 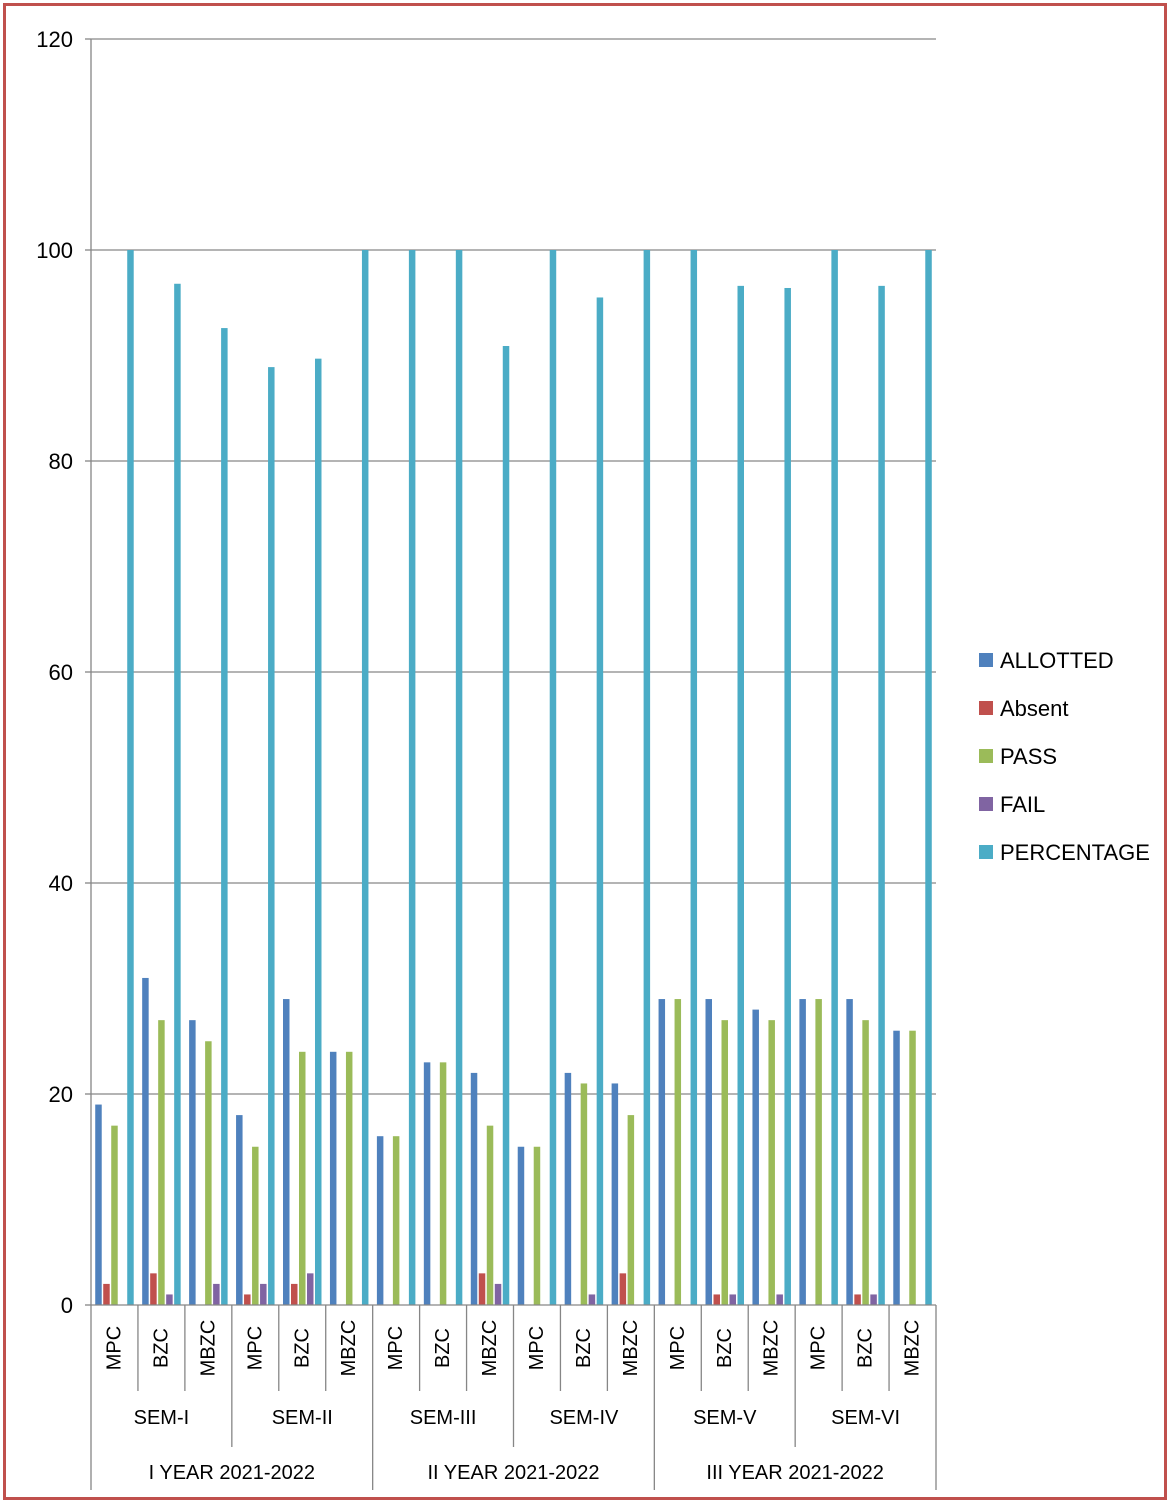 I want to click on x-semester-label-5: SEM-VI, so click(x=865, y=1418).